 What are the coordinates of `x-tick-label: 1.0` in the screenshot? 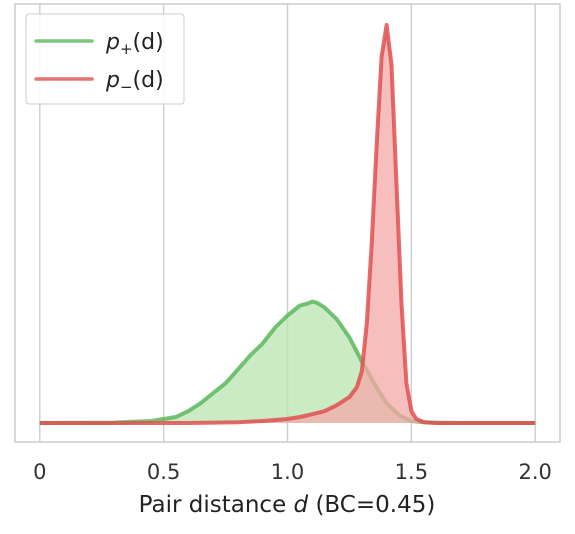 It's located at (287, 472).